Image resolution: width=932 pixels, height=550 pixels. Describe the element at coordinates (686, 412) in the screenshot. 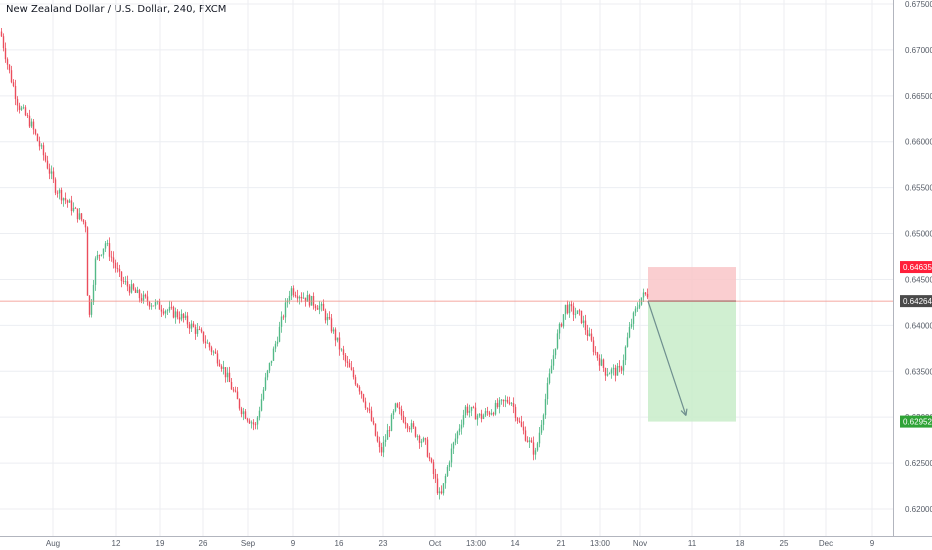

I see `arrow-head` at that location.